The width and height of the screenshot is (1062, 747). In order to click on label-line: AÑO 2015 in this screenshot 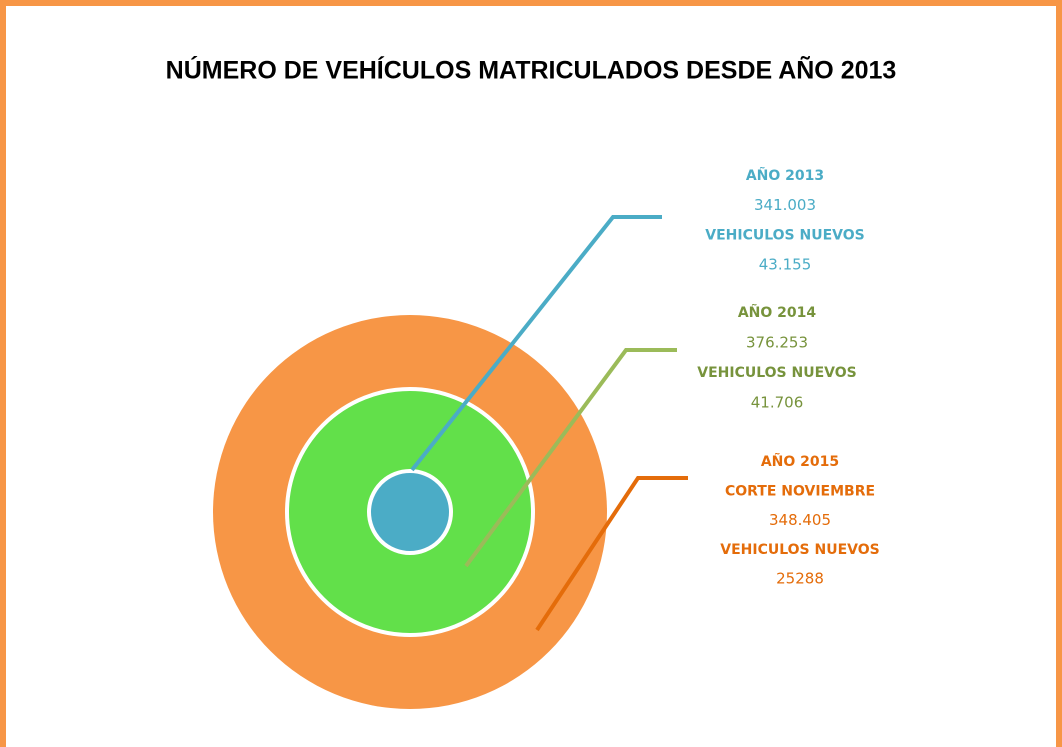, I will do `click(800, 461)`.